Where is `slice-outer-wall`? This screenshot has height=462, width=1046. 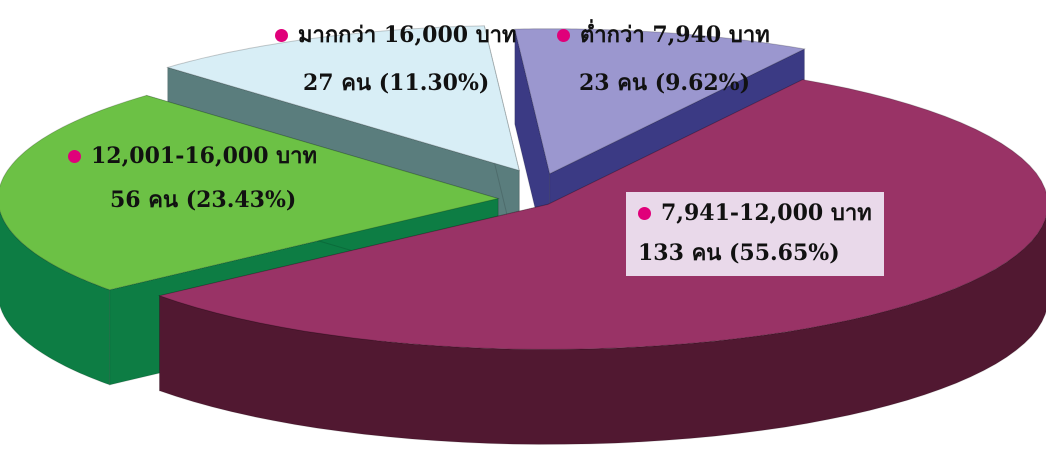 slice-outer-wall is located at coordinates (55, 297).